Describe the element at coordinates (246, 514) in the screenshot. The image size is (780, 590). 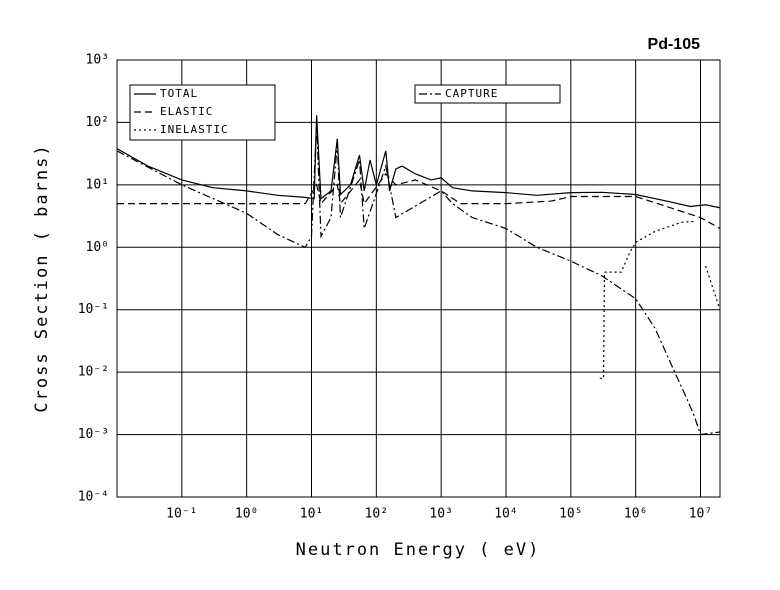
I see `x-tick-label: 10⁰` at that location.